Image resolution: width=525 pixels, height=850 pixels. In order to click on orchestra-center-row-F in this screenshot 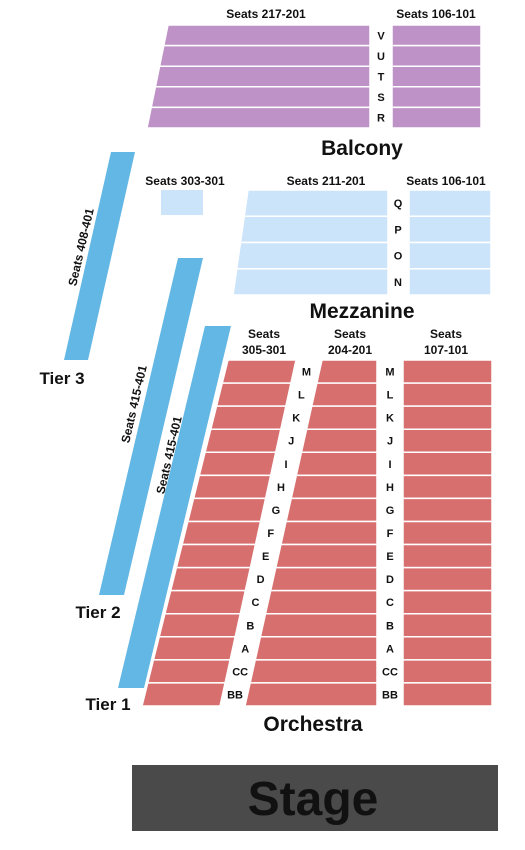, I will do `click(328, 533)`.